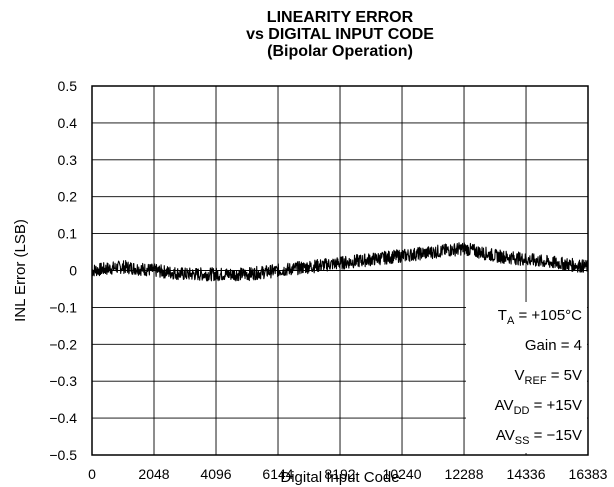 This screenshot has height=487, width=614. What do you see at coordinates (588, 474) in the screenshot?
I see `x-tick-label: 16383` at bounding box center [588, 474].